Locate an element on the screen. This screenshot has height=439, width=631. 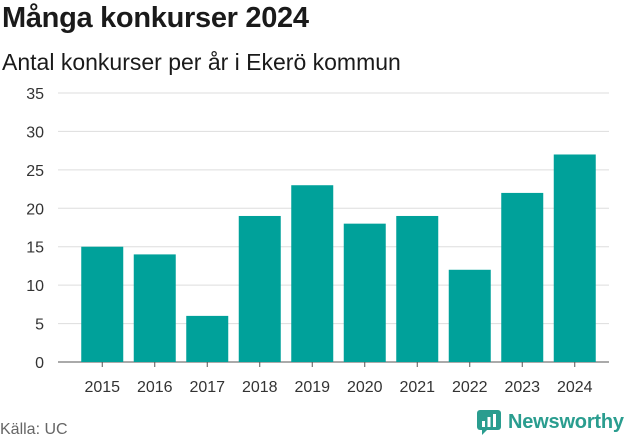
x-tick-label: 2016 is located at coordinates (155, 387).